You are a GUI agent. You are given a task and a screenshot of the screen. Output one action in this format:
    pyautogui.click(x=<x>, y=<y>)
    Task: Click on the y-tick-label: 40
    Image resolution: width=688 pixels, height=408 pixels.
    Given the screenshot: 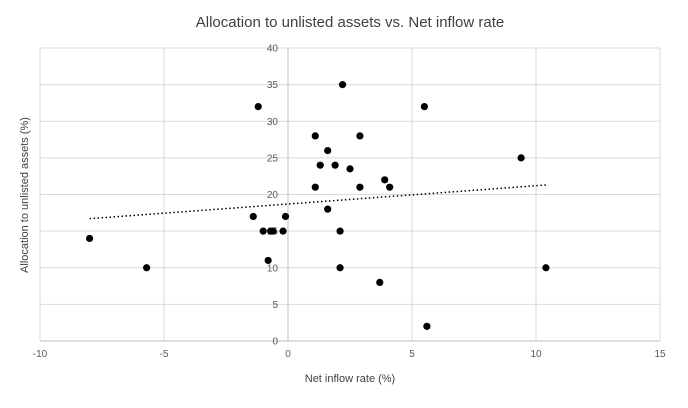 What is the action you would take?
    pyautogui.click(x=273, y=49)
    